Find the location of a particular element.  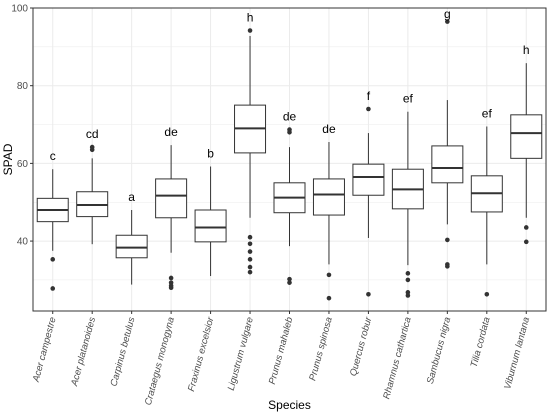

box-carpinus-betulus is located at coordinates (131, 247).